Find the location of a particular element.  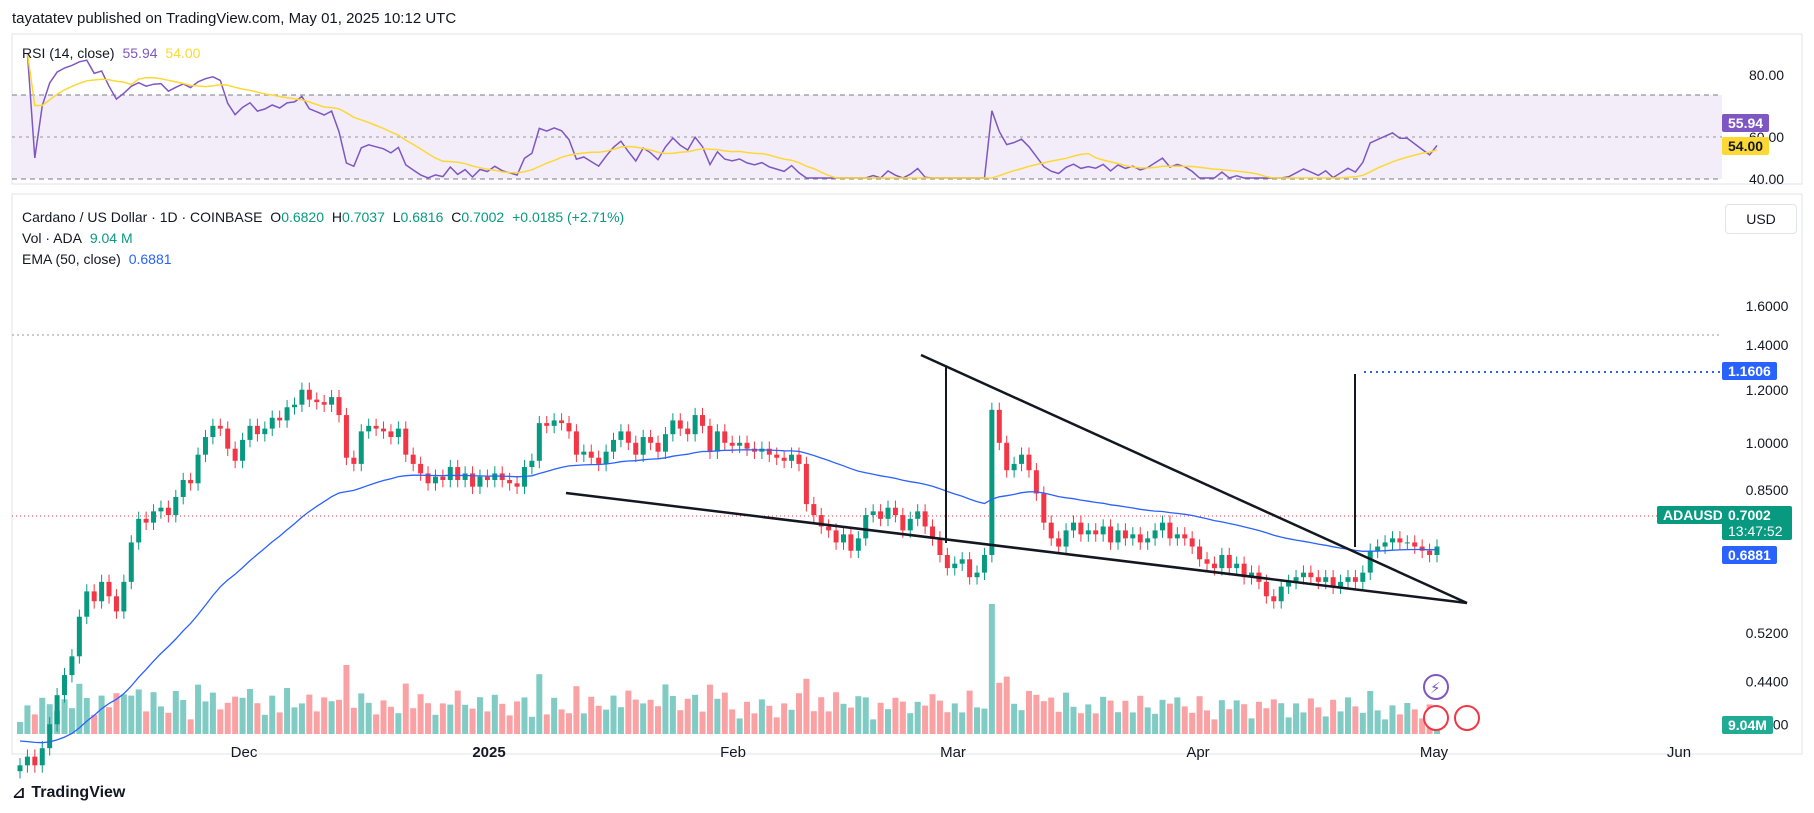

currency-button: USD is located at coordinates (1761, 219).